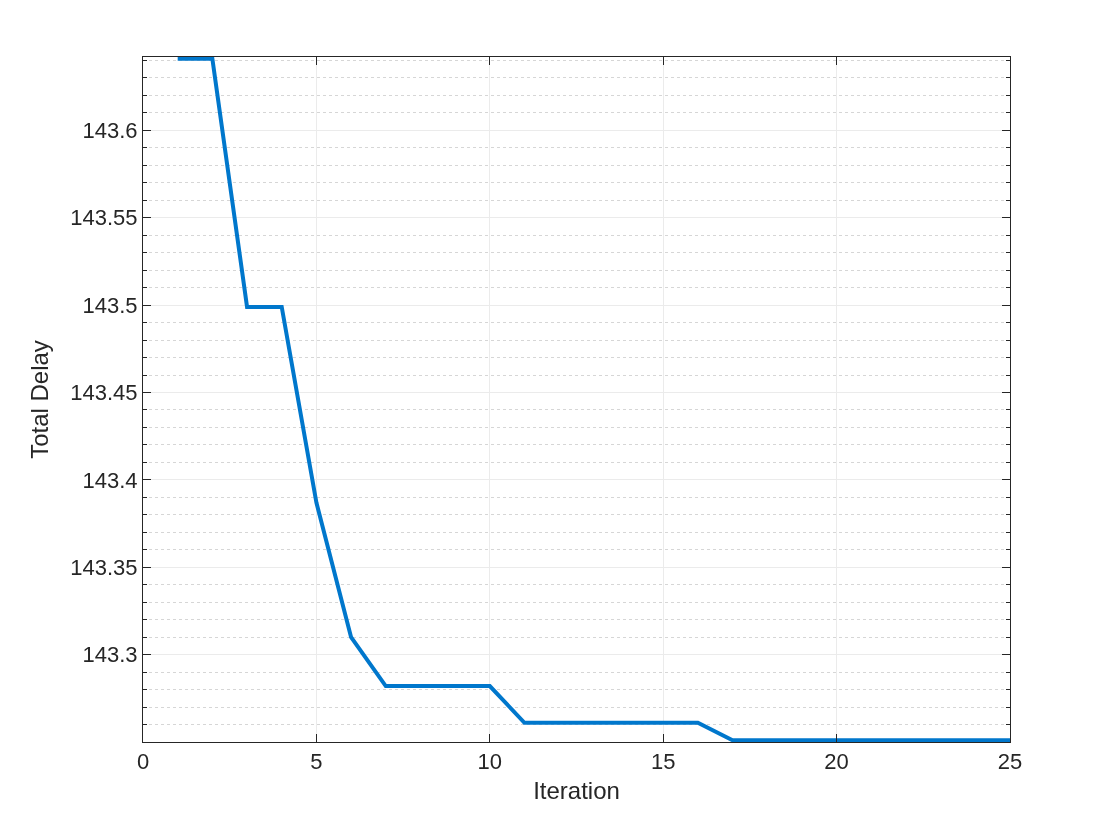 The width and height of the screenshot is (1114, 831). I want to click on x-tick-label: 5, so click(316, 762).